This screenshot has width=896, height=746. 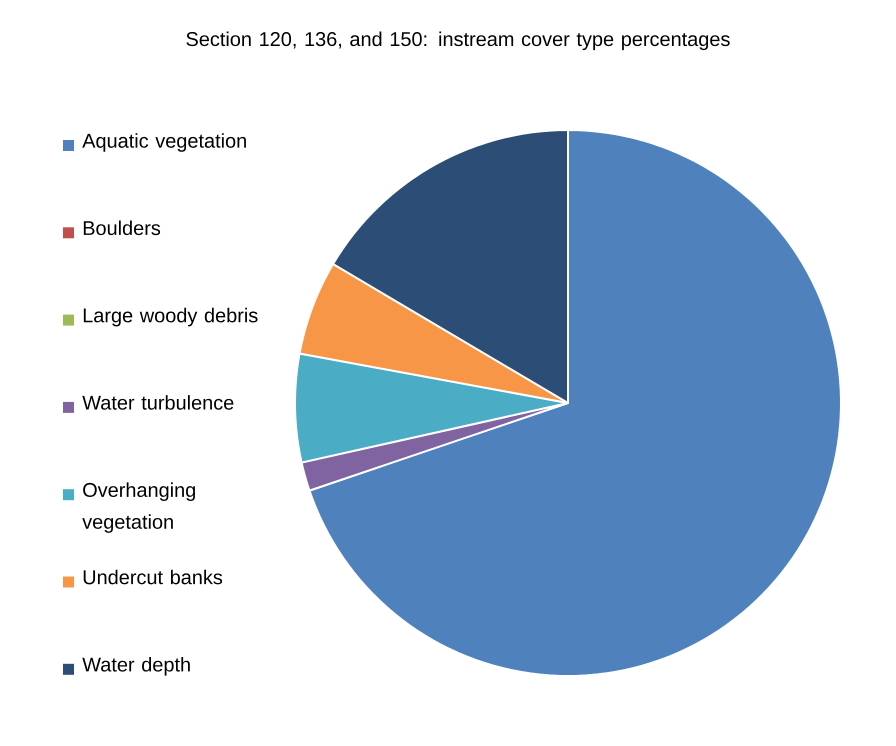 What do you see at coordinates (158, 402) in the screenshot?
I see `legend-label: Water turbulence` at bounding box center [158, 402].